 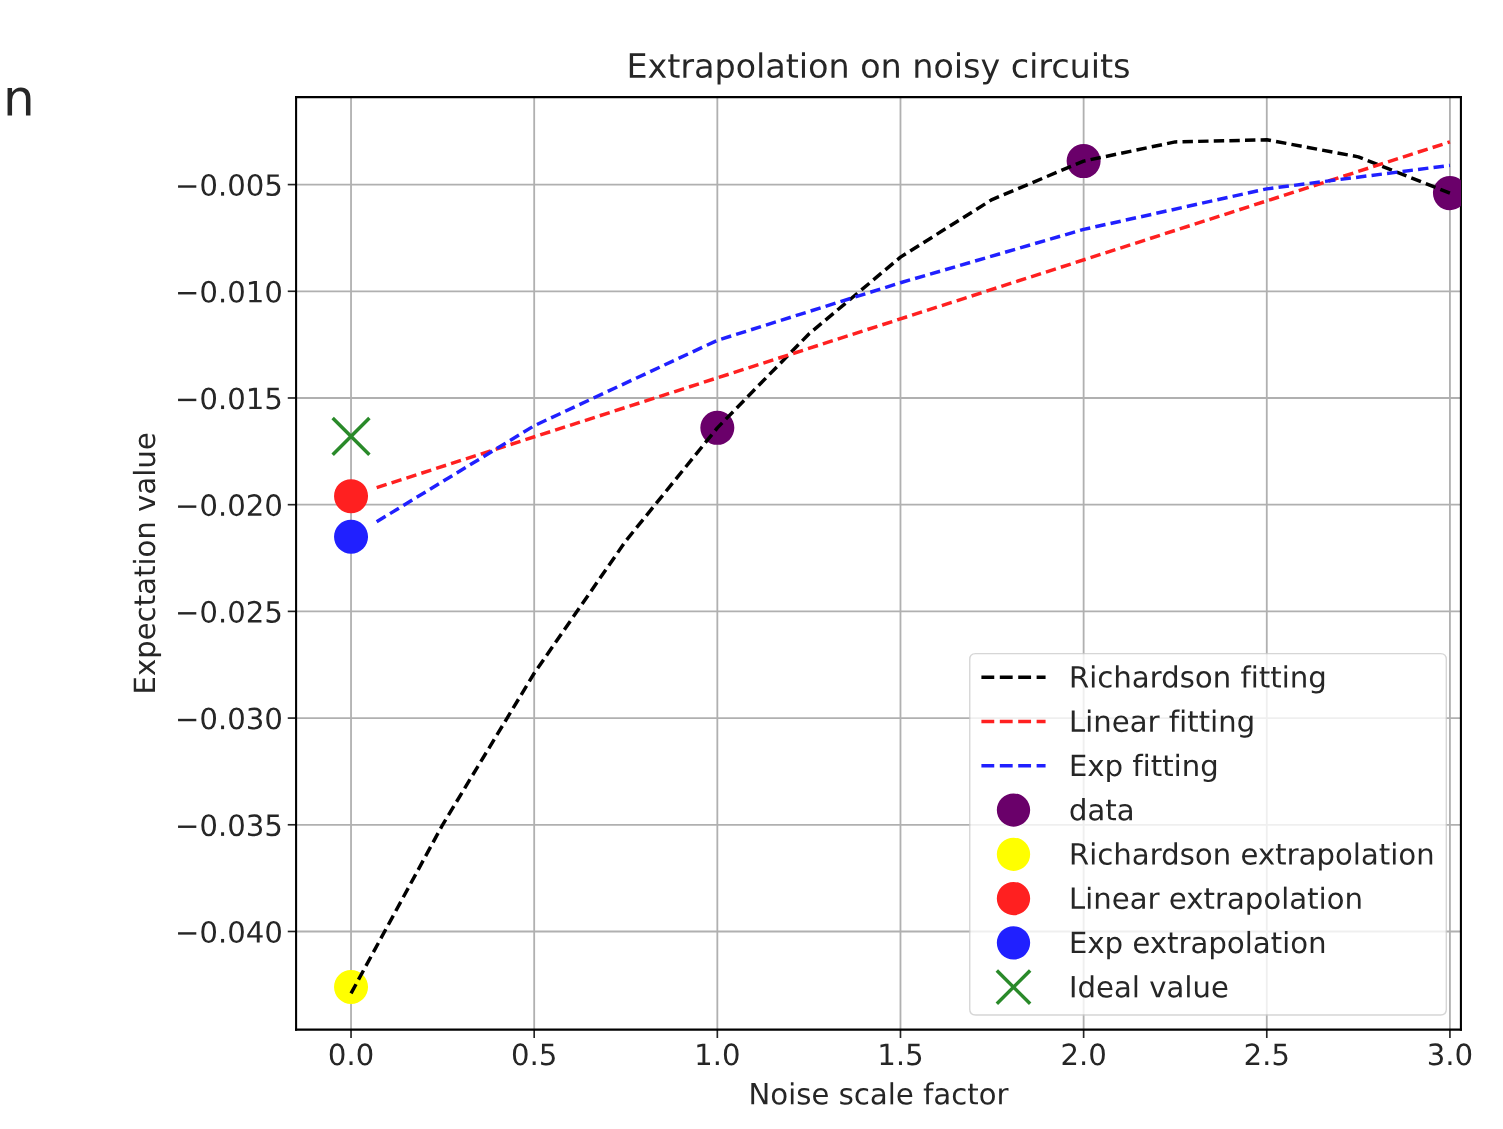 What do you see at coordinates (229, 611) in the screenshot?
I see `y-tick-label: −0.025` at bounding box center [229, 611].